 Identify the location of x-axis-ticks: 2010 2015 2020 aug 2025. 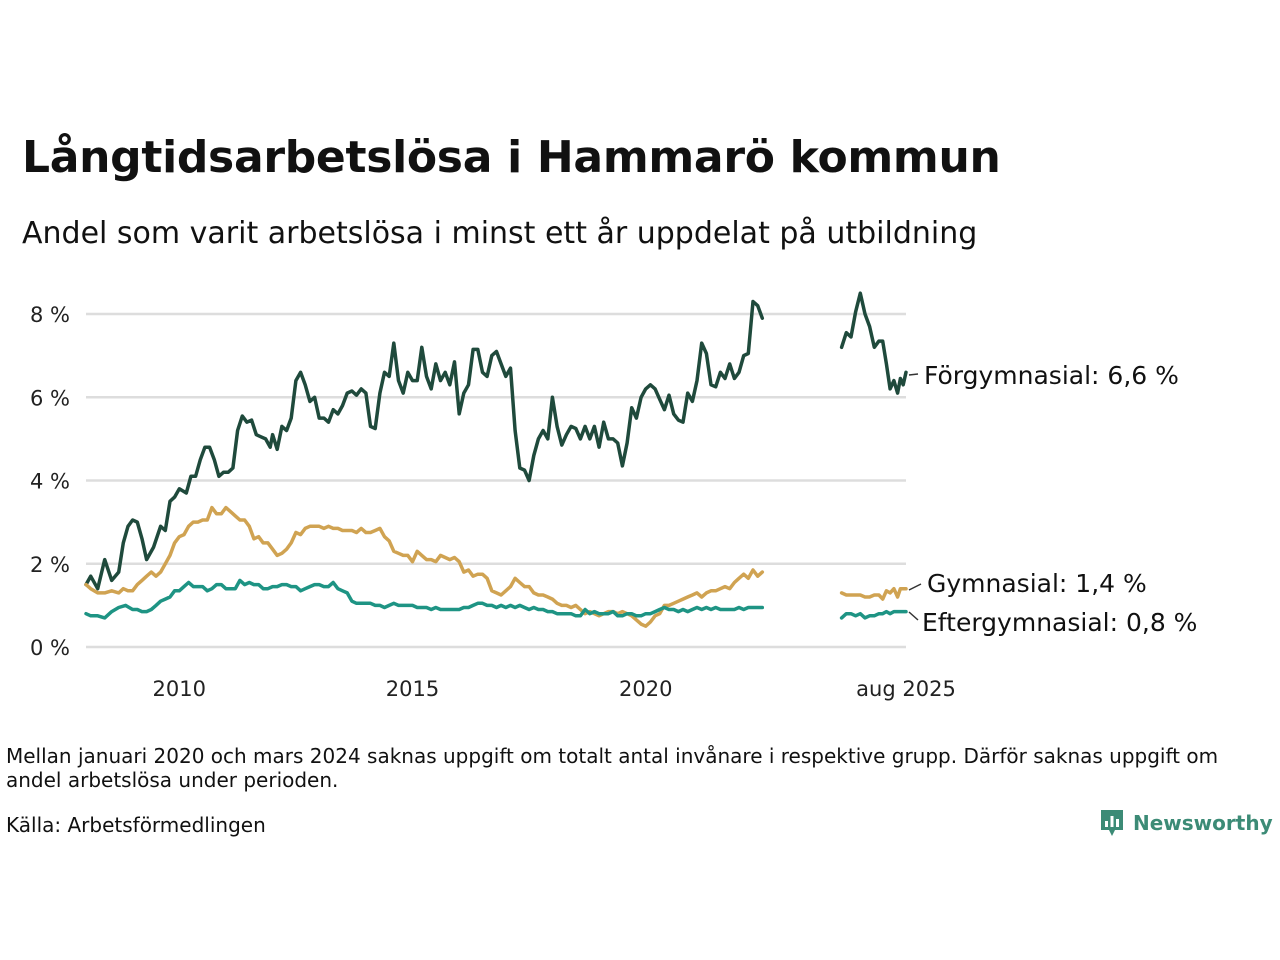
(554, 689).